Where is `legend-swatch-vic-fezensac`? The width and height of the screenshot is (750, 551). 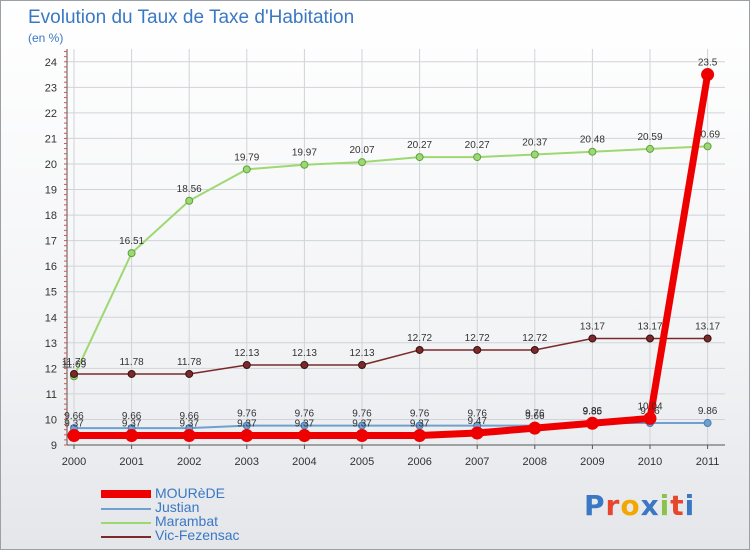
legend-swatch-vic-fezensac is located at coordinates (126, 537).